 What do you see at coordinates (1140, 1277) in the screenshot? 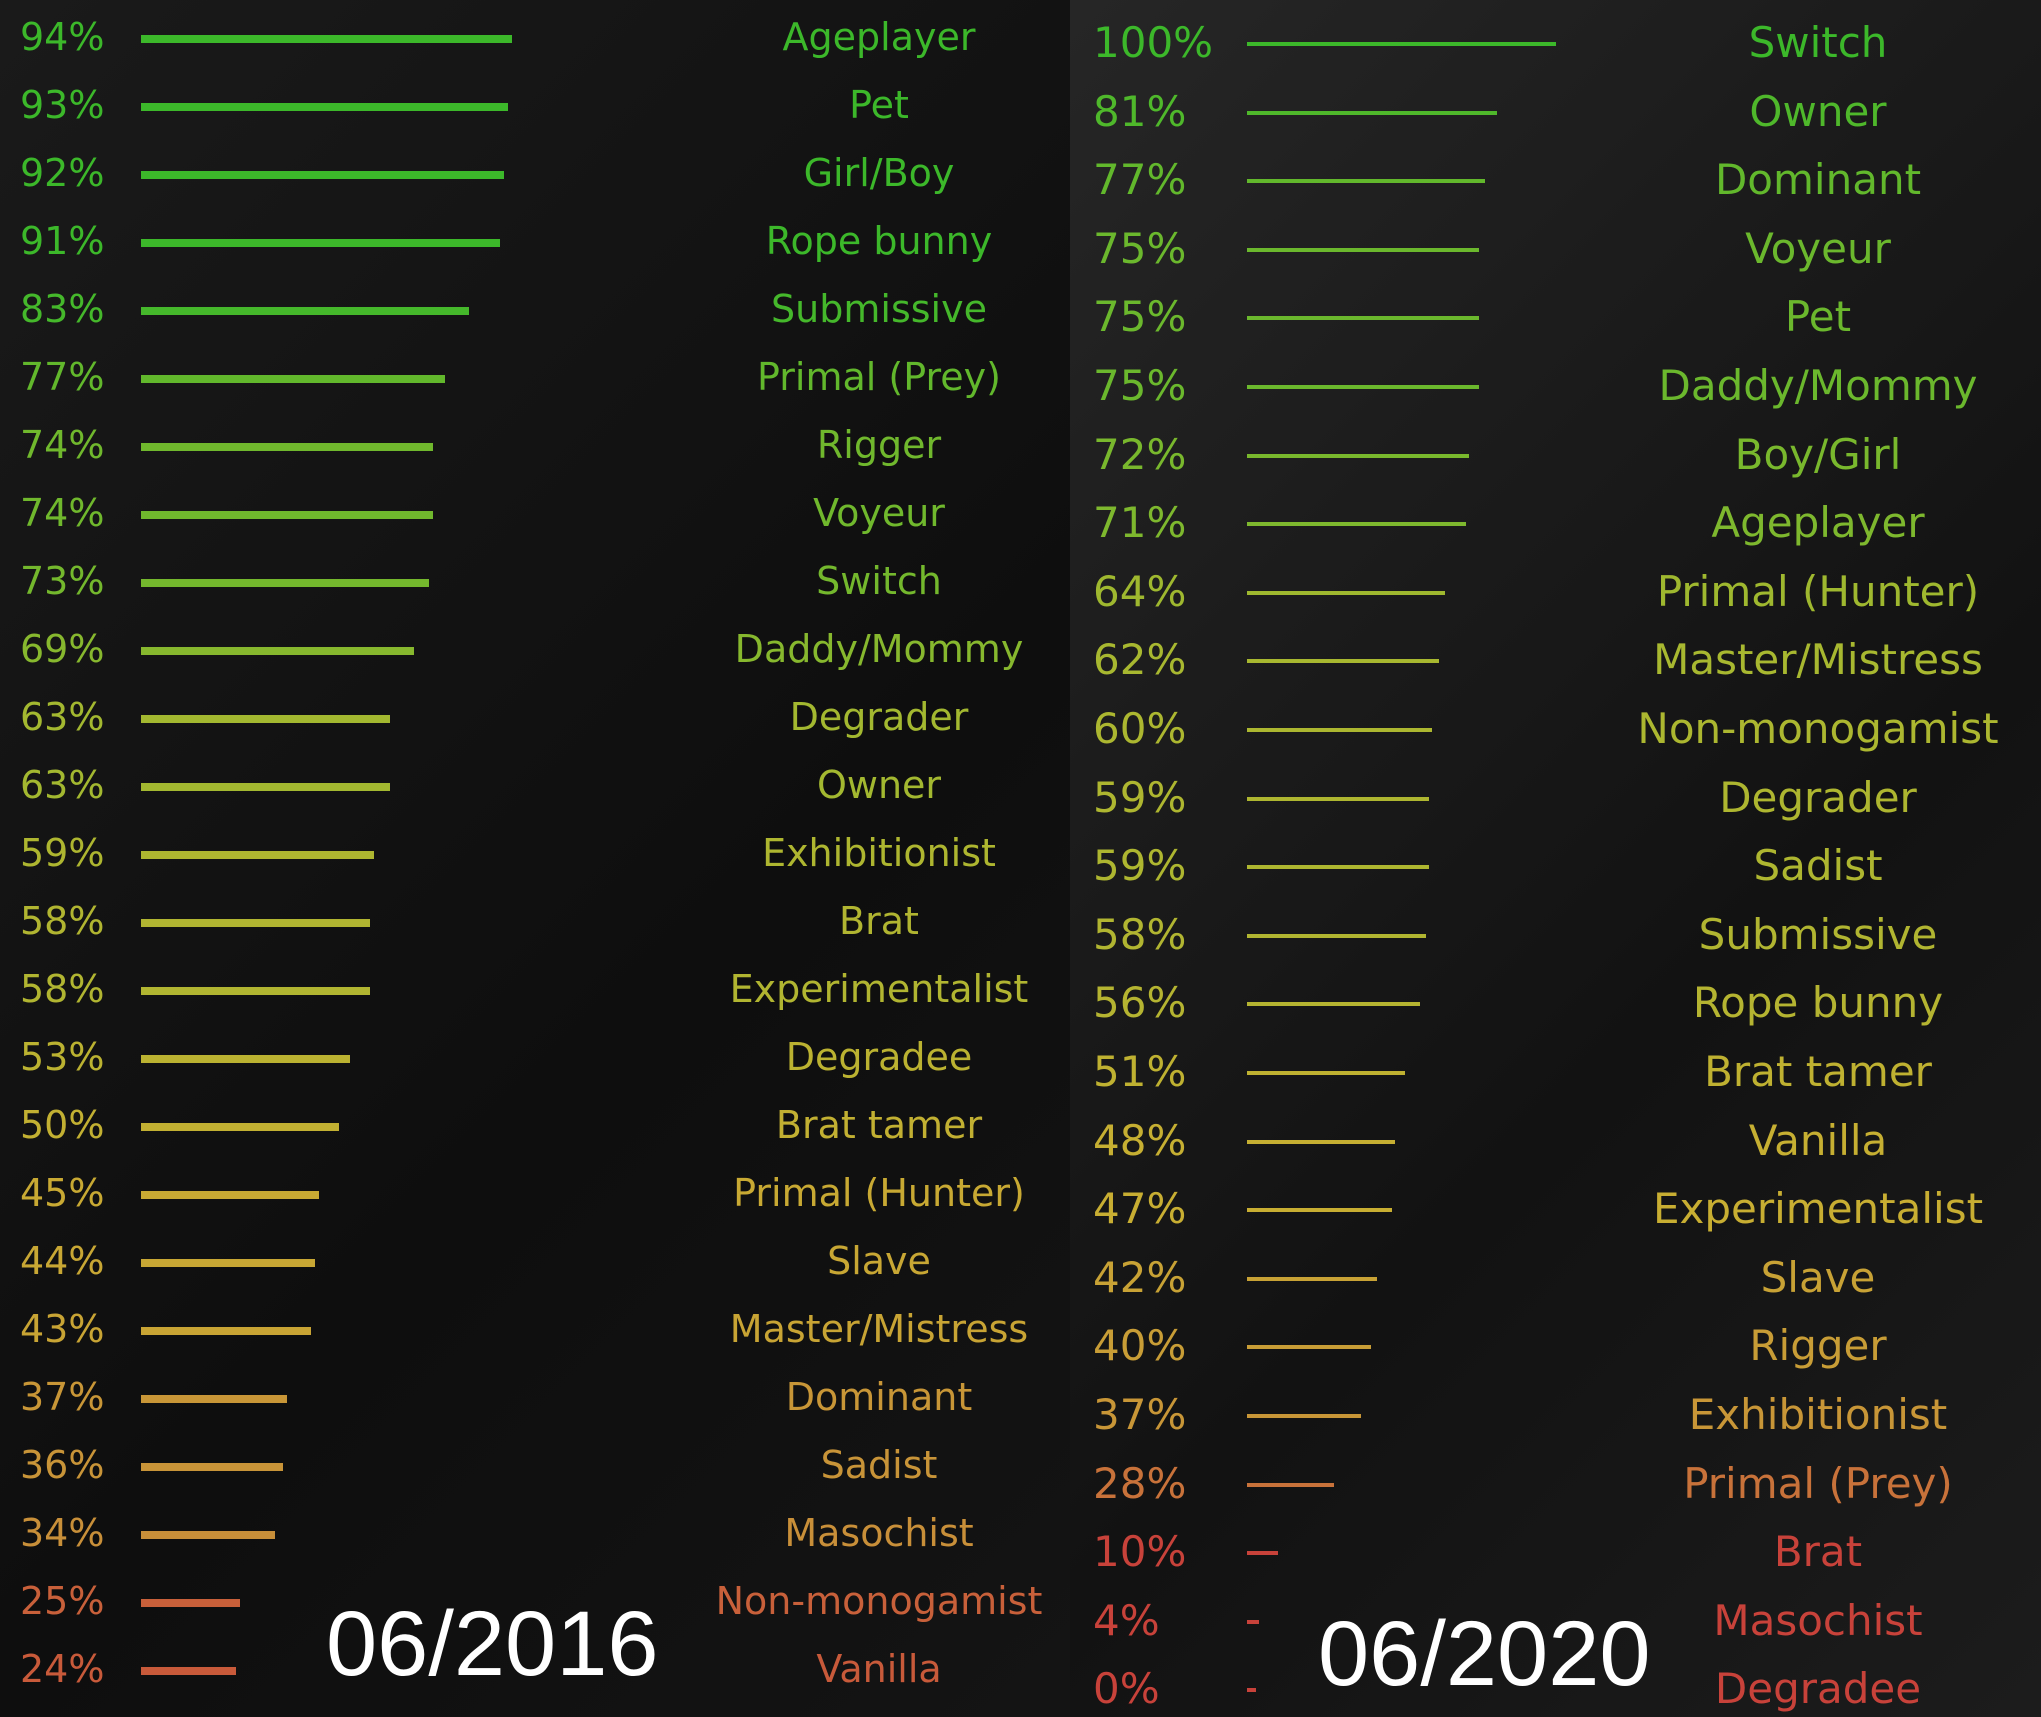
I see `value-label: 42%` at bounding box center [1140, 1277].